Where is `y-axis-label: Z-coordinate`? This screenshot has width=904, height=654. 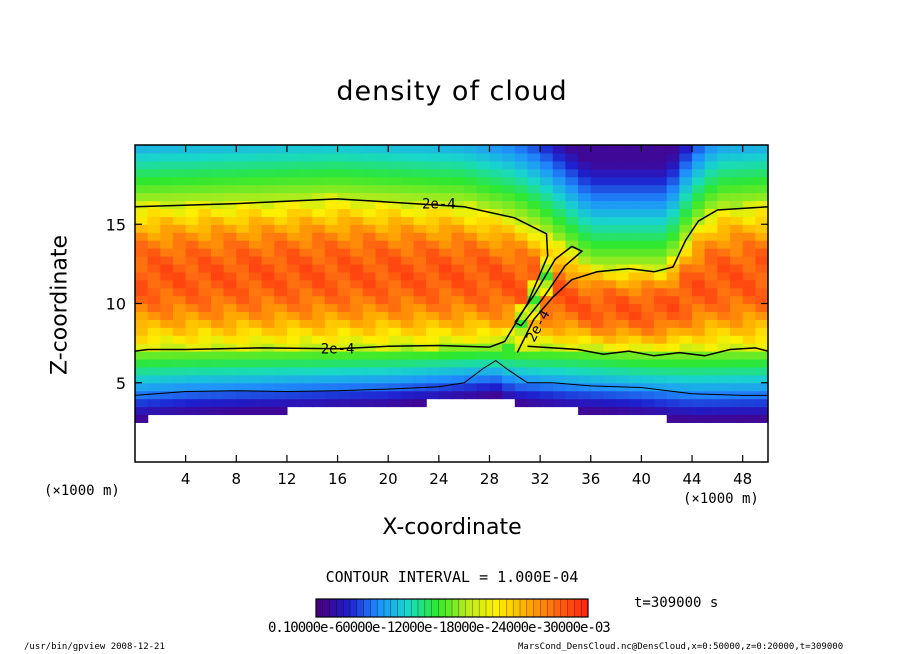
y-axis-label: Z-coordinate is located at coordinates (60, 305).